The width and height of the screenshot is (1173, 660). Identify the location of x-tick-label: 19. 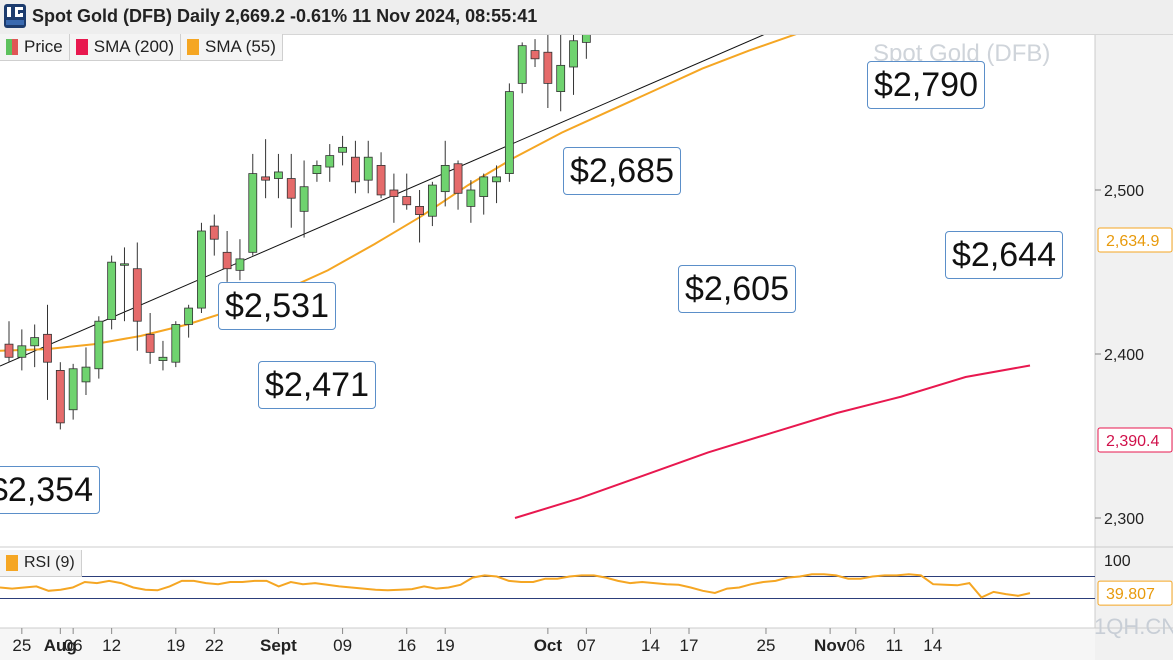
(175, 645).